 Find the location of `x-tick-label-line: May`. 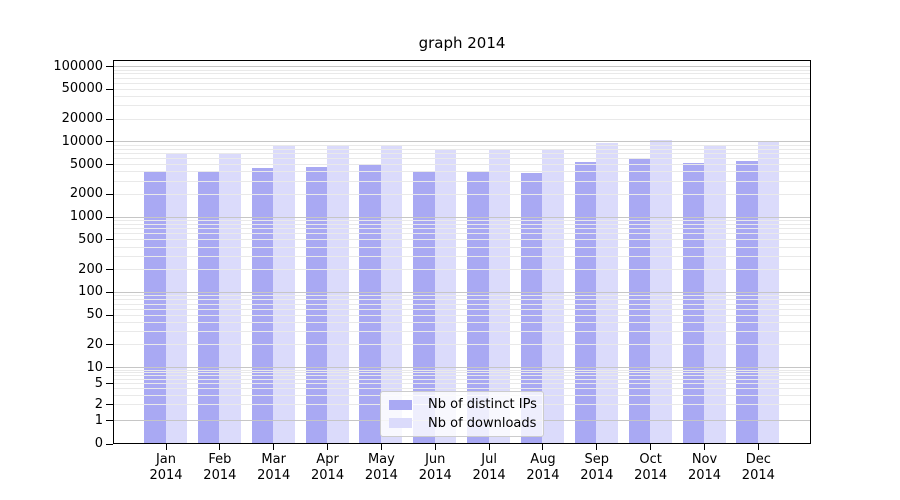

x-tick-label-line: May is located at coordinates (381, 459).